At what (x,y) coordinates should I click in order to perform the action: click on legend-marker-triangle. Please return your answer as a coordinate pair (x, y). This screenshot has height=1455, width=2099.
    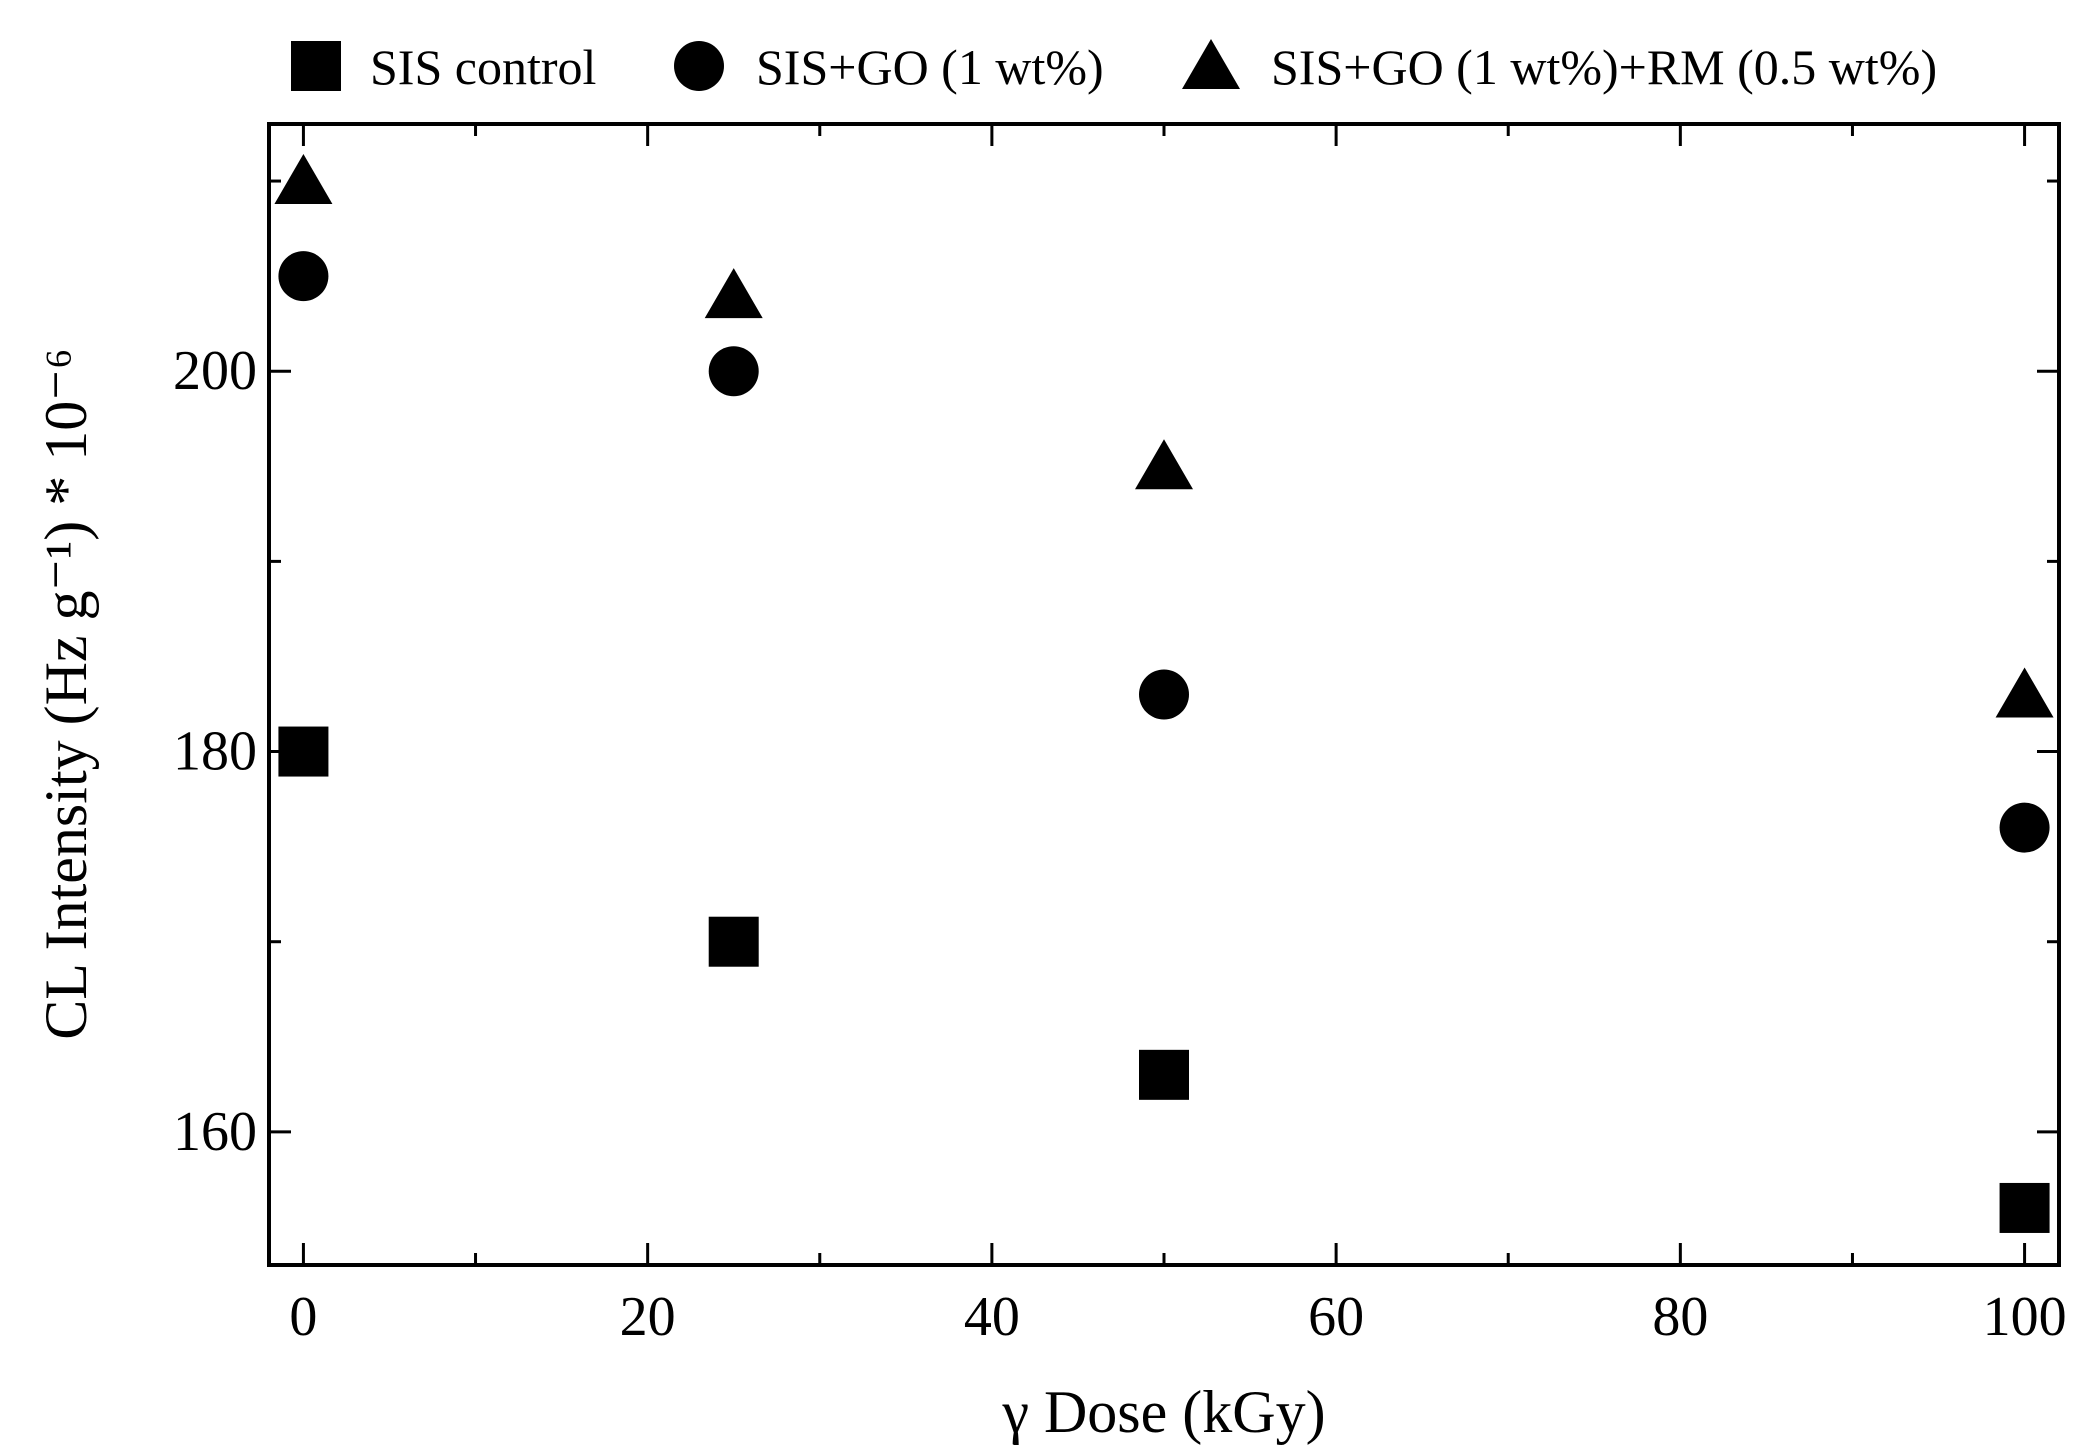
    Looking at the image, I should click on (1211, 64).